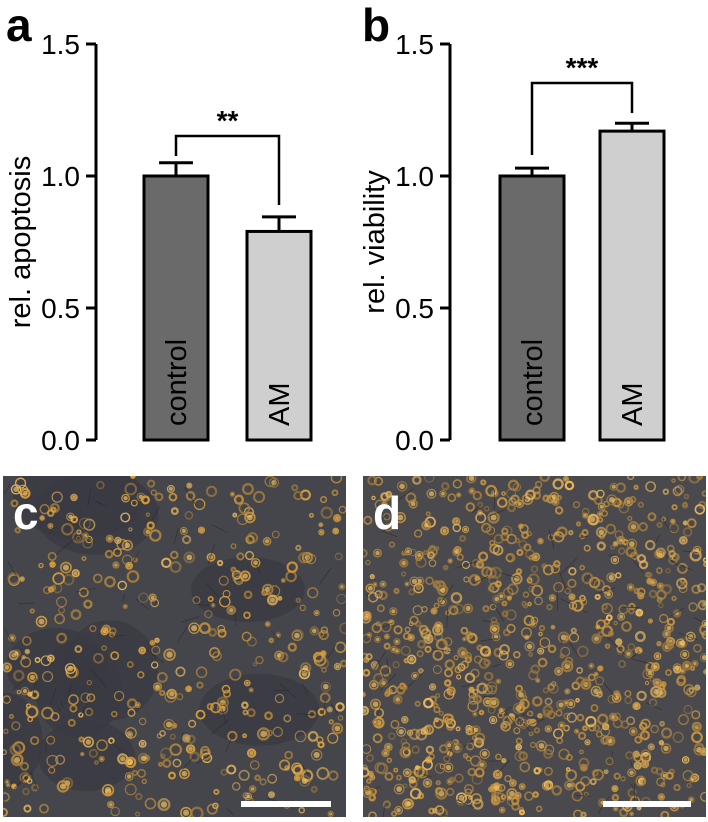 The image size is (708, 822). What do you see at coordinates (26, 513) in the screenshot?
I see `panel-label-c: c` at bounding box center [26, 513].